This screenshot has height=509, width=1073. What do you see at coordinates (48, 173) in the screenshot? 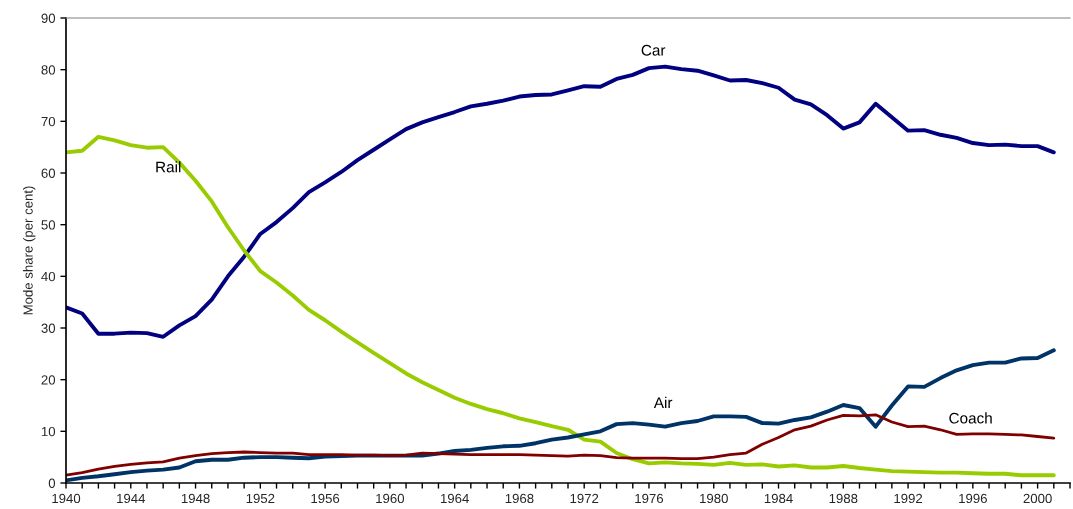
I see `y-tick-label: 60` at bounding box center [48, 173].